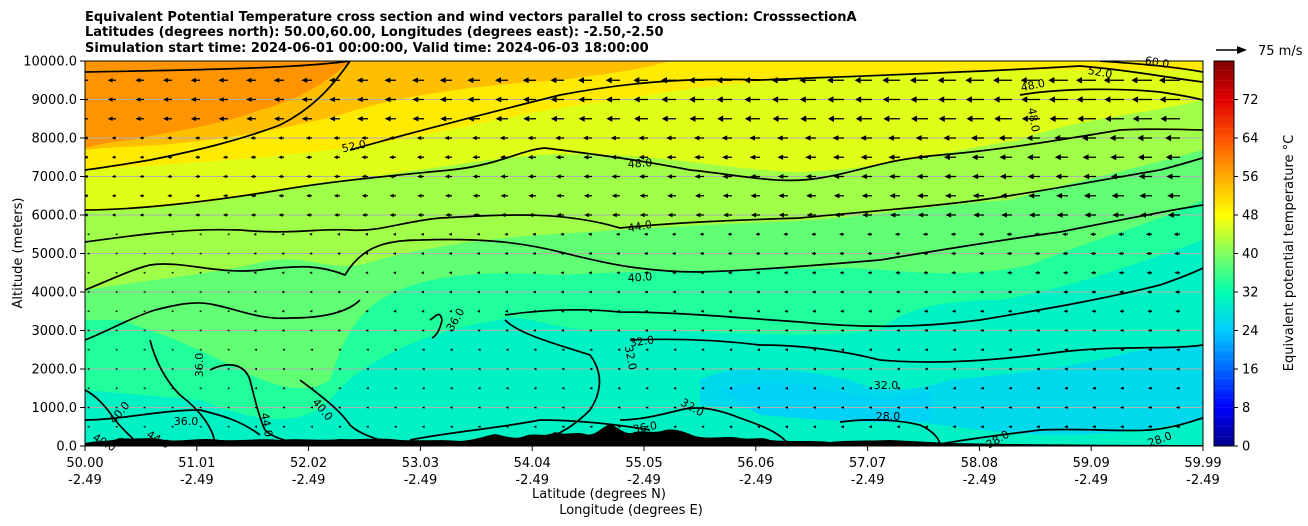 The height and width of the screenshot is (526, 1308). I want to click on y-tick-label: 2000.0, so click(55, 370).